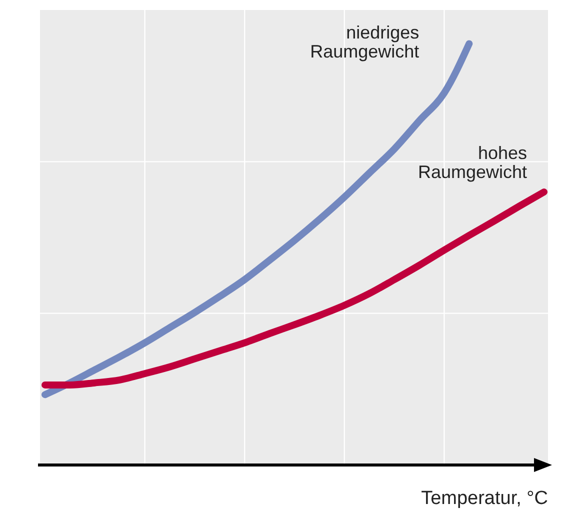 This screenshot has height=515, width=583. What do you see at coordinates (473, 162) in the screenshot?
I see `series-label: hohes Raumgewicht` at bounding box center [473, 162].